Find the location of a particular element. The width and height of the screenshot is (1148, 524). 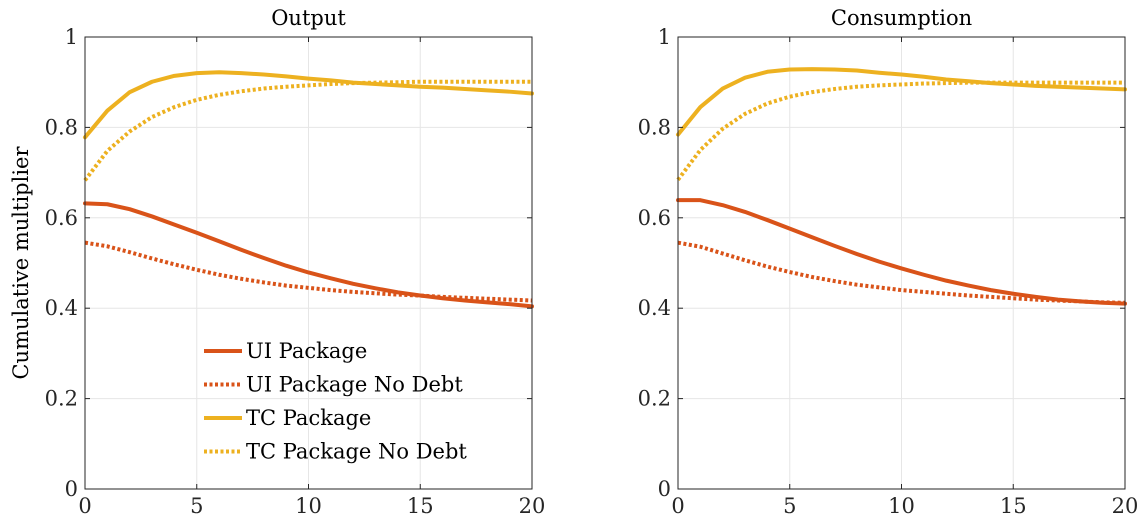

chart-title: Output is located at coordinates (308, 18).